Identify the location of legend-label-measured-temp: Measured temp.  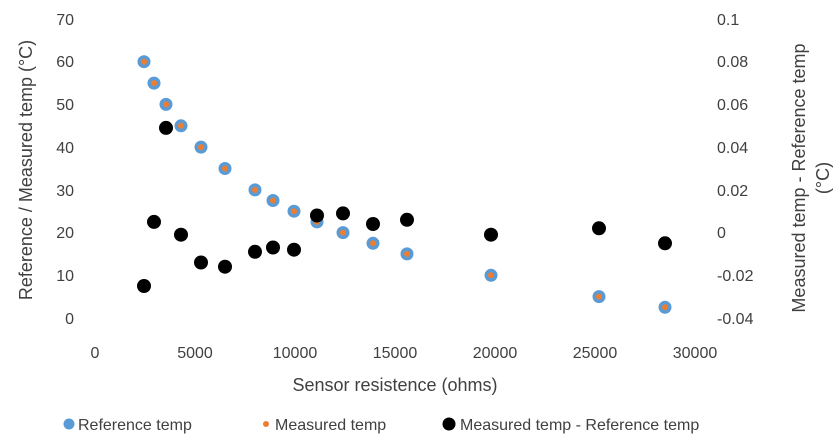
(330, 425).